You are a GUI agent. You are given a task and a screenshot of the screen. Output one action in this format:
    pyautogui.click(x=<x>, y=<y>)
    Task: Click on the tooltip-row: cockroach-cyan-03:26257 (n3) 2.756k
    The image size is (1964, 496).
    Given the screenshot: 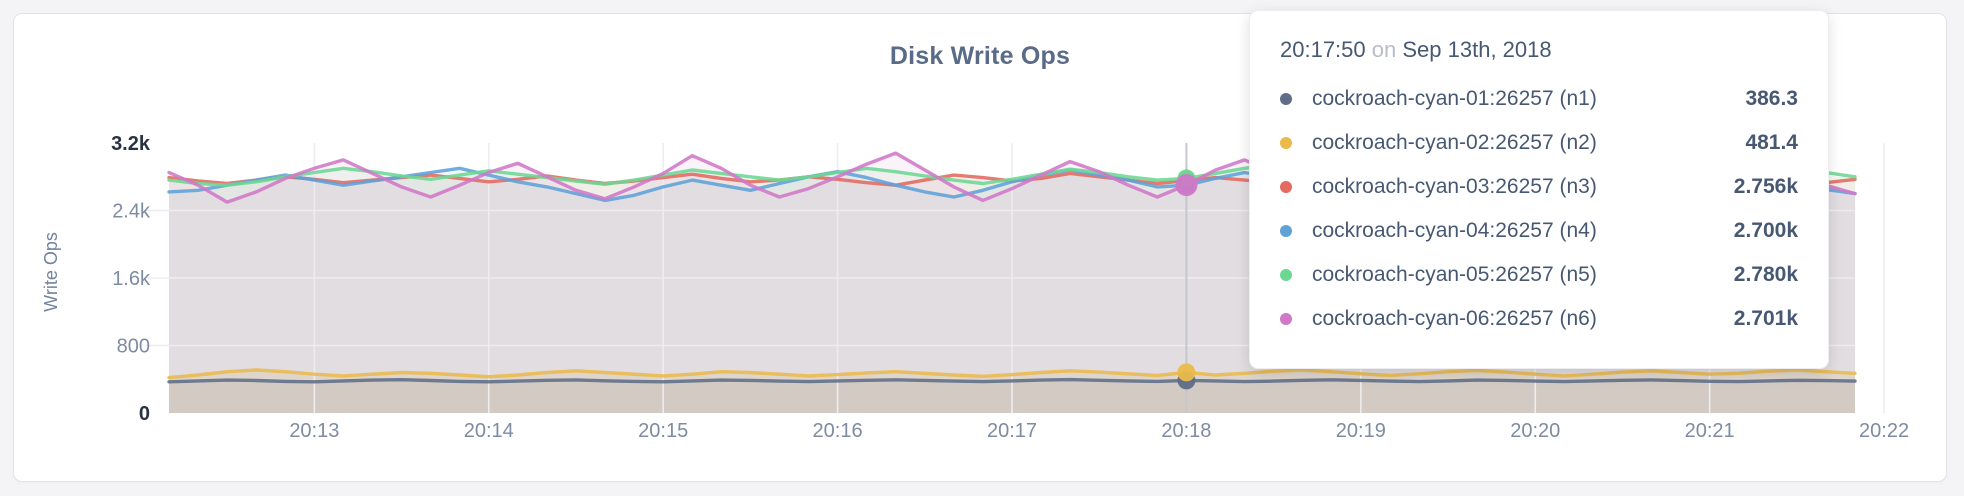 What is the action you would take?
    pyautogui.click(x=1539, y=187)
    